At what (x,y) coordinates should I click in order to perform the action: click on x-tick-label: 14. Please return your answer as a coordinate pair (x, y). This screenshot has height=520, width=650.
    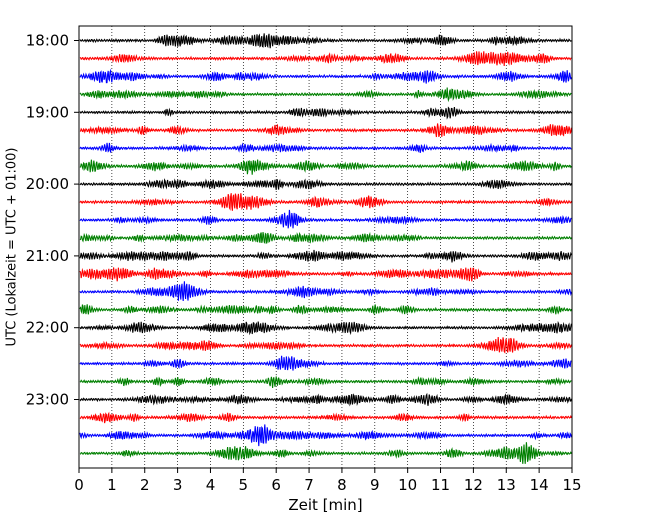
    Looking at the image, I should click on (539, 485).